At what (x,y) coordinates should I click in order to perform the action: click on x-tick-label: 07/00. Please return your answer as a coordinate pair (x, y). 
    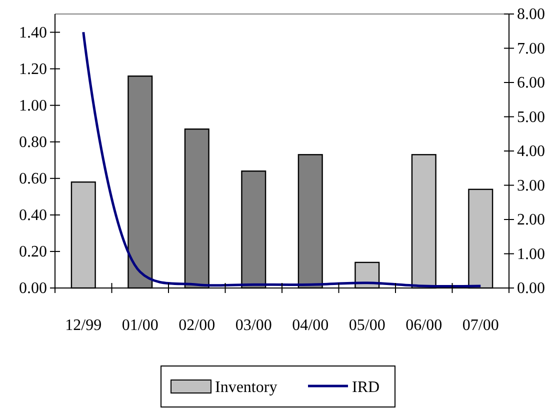
    Looking at the image, I should click on (480, 325).